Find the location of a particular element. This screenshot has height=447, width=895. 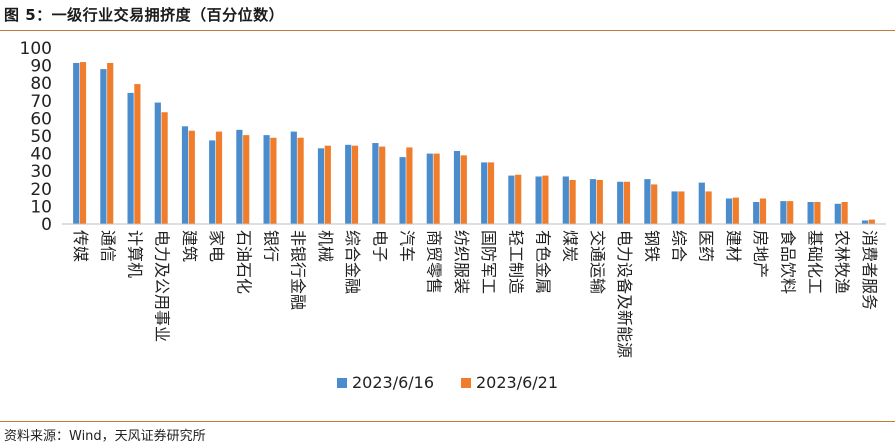

x-category-label: 石油石化 is located at coordinates (243, 262).